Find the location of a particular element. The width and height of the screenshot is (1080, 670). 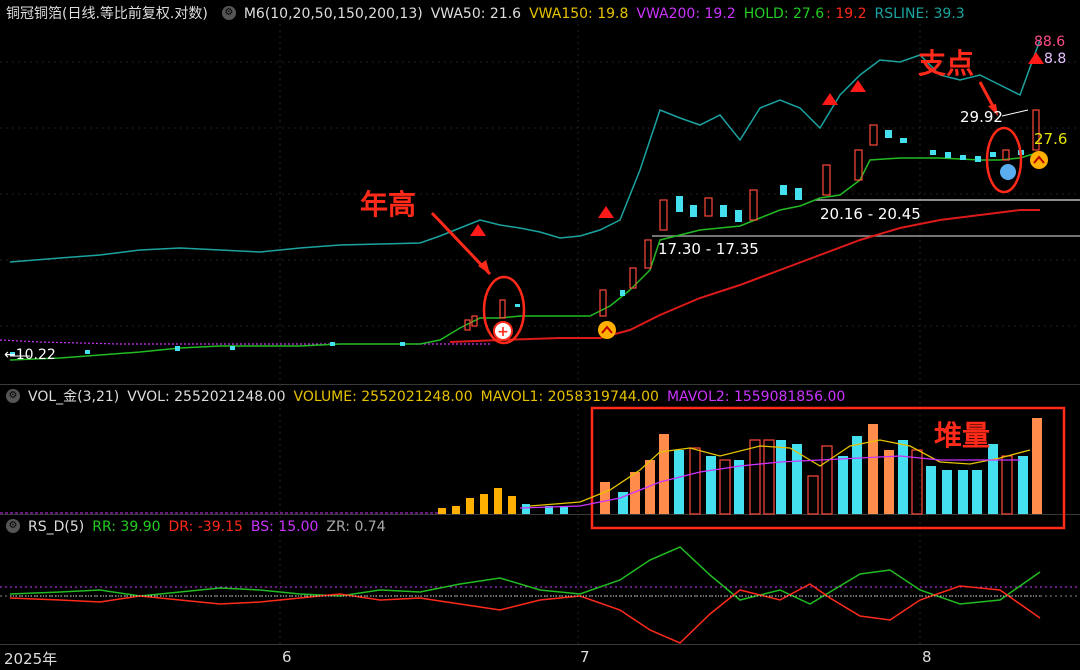

zr-value: ZR: 0.74 is located at coordinates (356, 527).